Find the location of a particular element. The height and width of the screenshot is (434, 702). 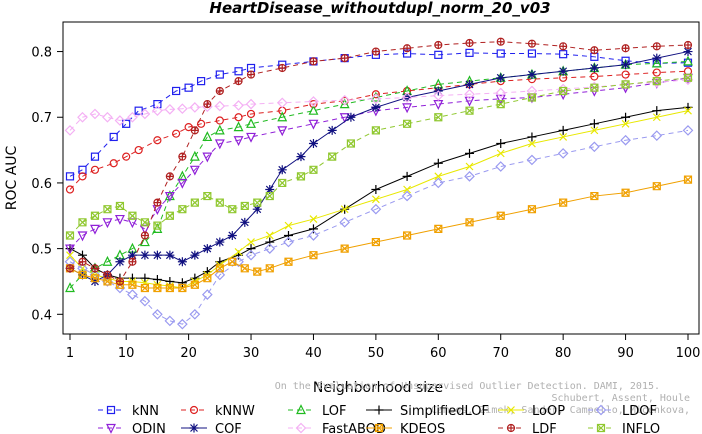

legend-label: LOF is located at coordinates (334, 411).